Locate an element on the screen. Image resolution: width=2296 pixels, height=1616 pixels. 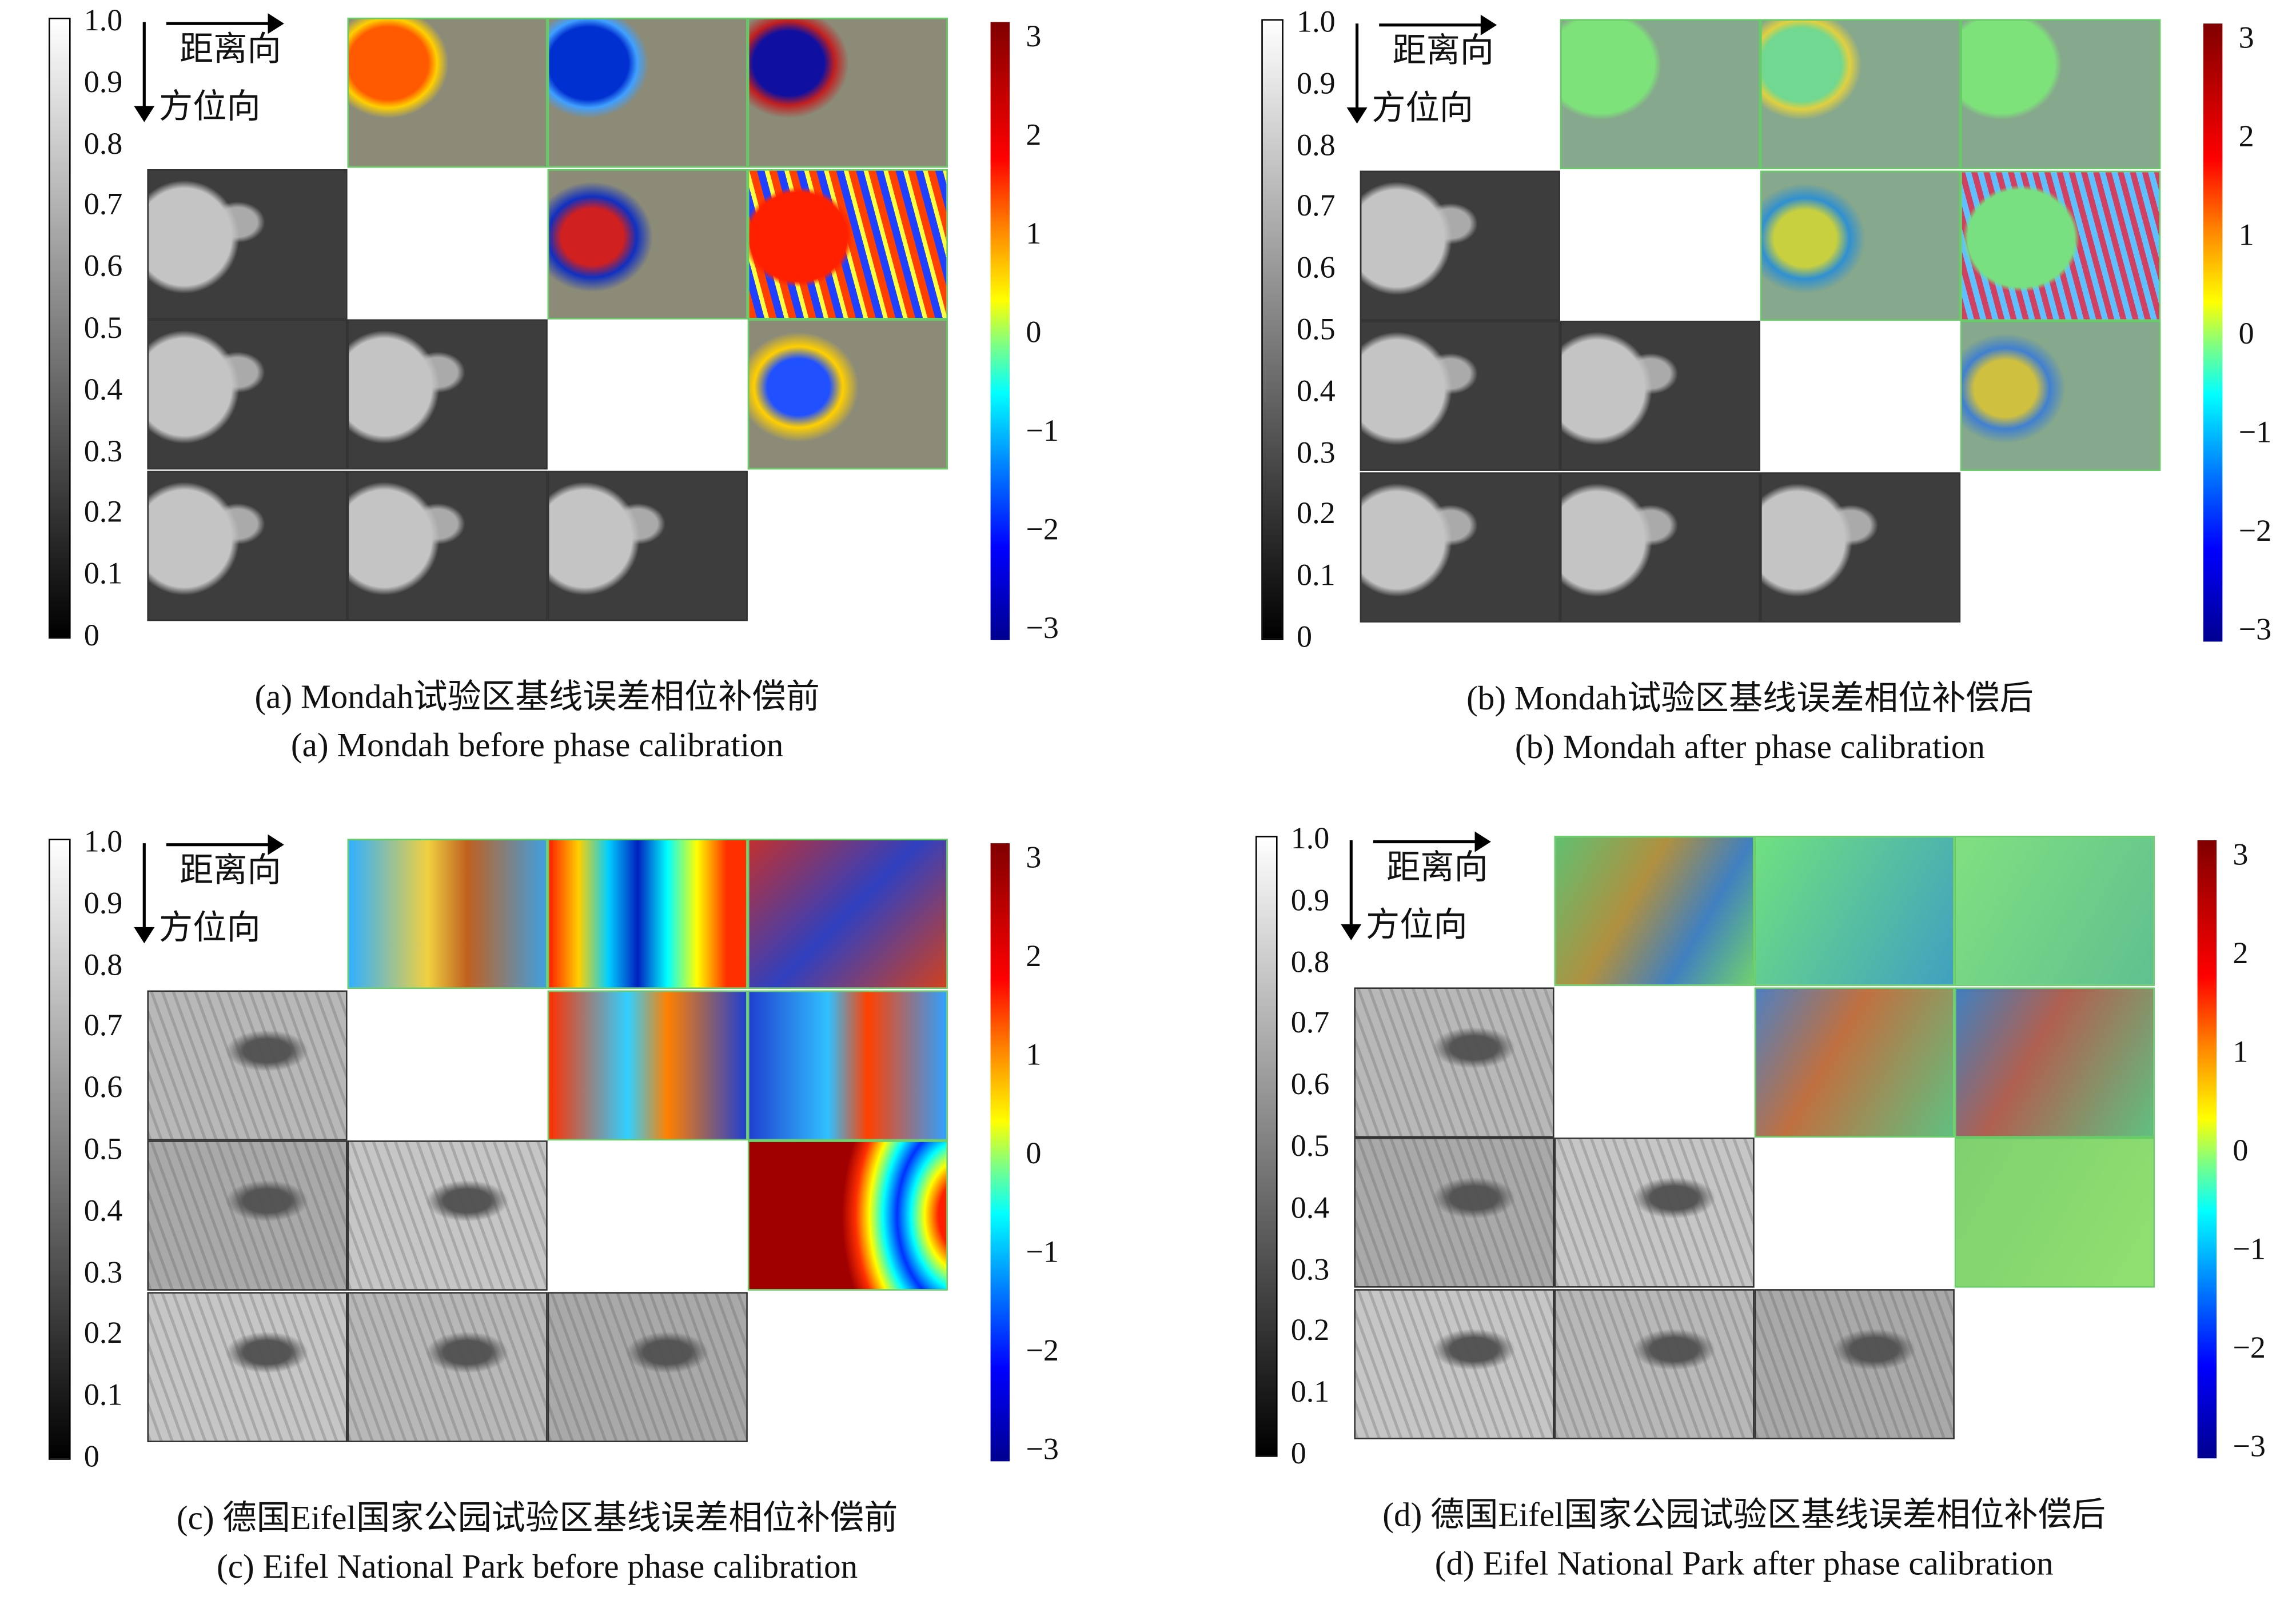
caption-cn: (d) 德国Eifel国家公园试验区基线误差相位补偿后 is located at coordinates (1744, 1515).